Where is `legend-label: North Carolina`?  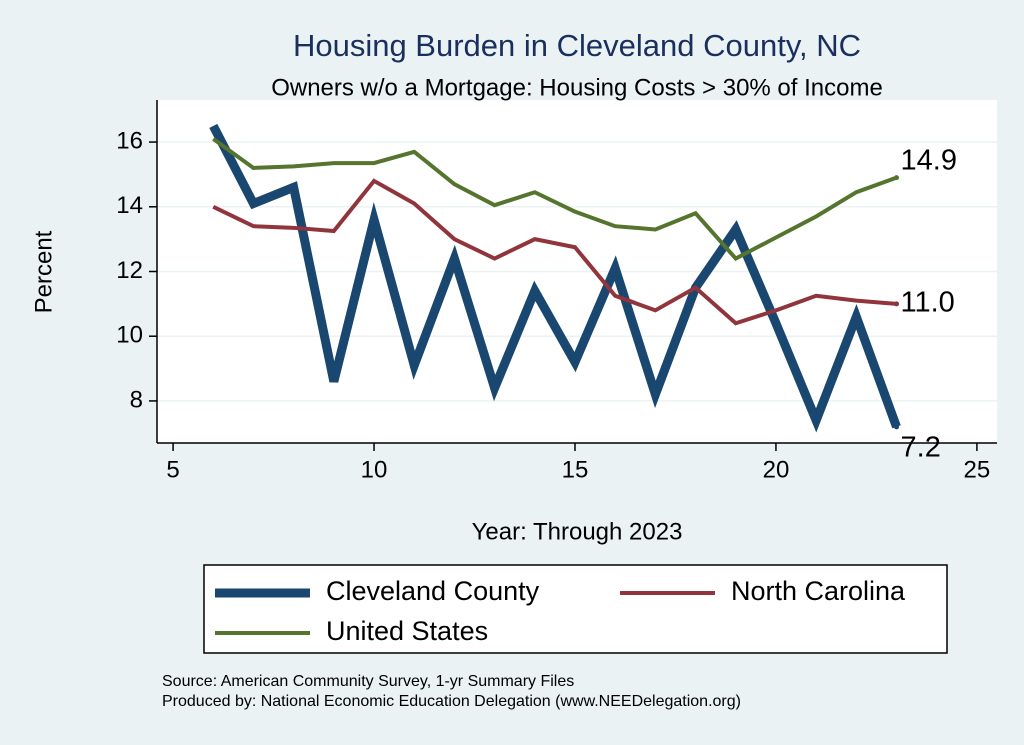 legend-label: North Carolina is located at coordinates (818, 591).